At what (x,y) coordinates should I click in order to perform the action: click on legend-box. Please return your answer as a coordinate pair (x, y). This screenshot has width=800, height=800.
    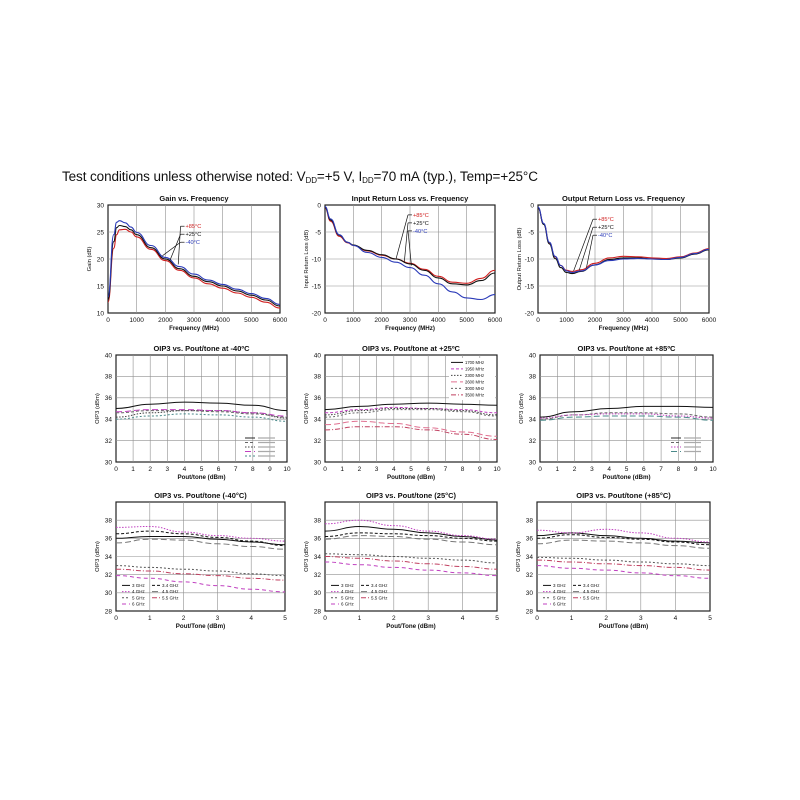
    Looking at the image, I should click on (472, 379).